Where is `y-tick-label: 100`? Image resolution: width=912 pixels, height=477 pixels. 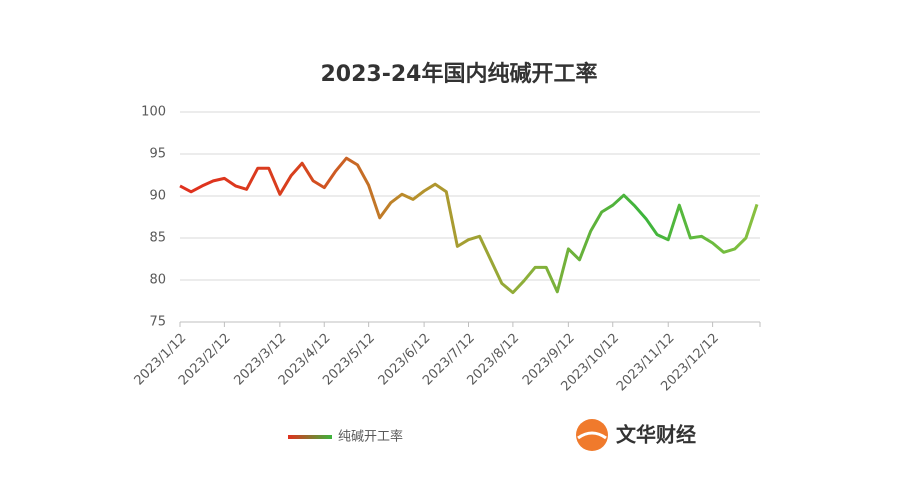
y-tick-label: 100 is located at coordinates (153, 112).